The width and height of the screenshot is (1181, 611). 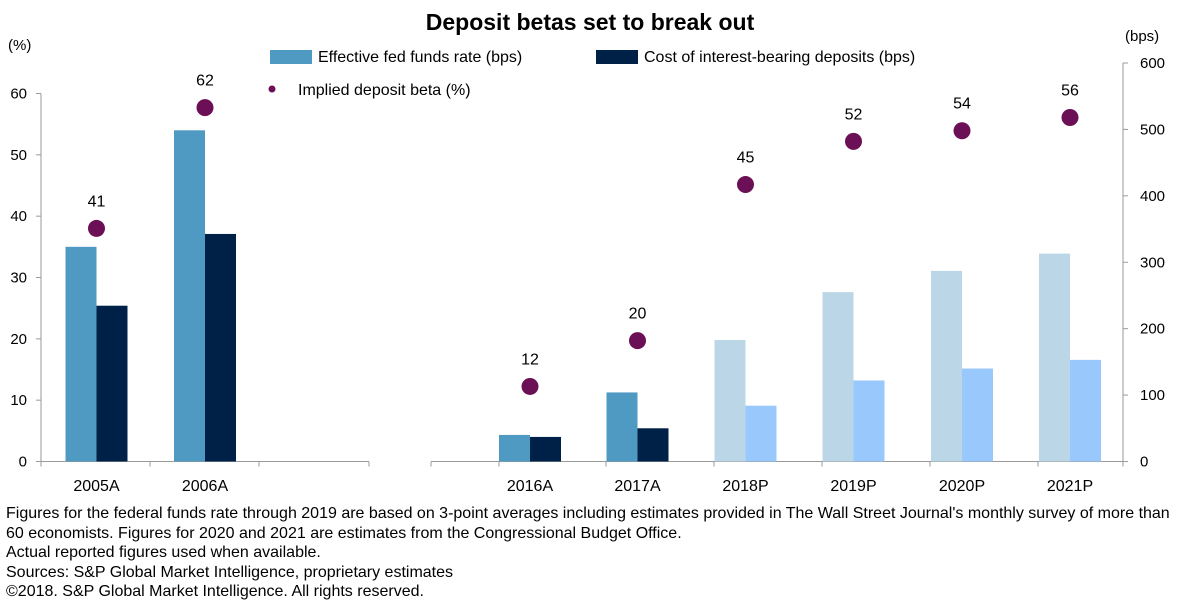 I want to click on left-tick-label: 0, so click(x=23, y=462).